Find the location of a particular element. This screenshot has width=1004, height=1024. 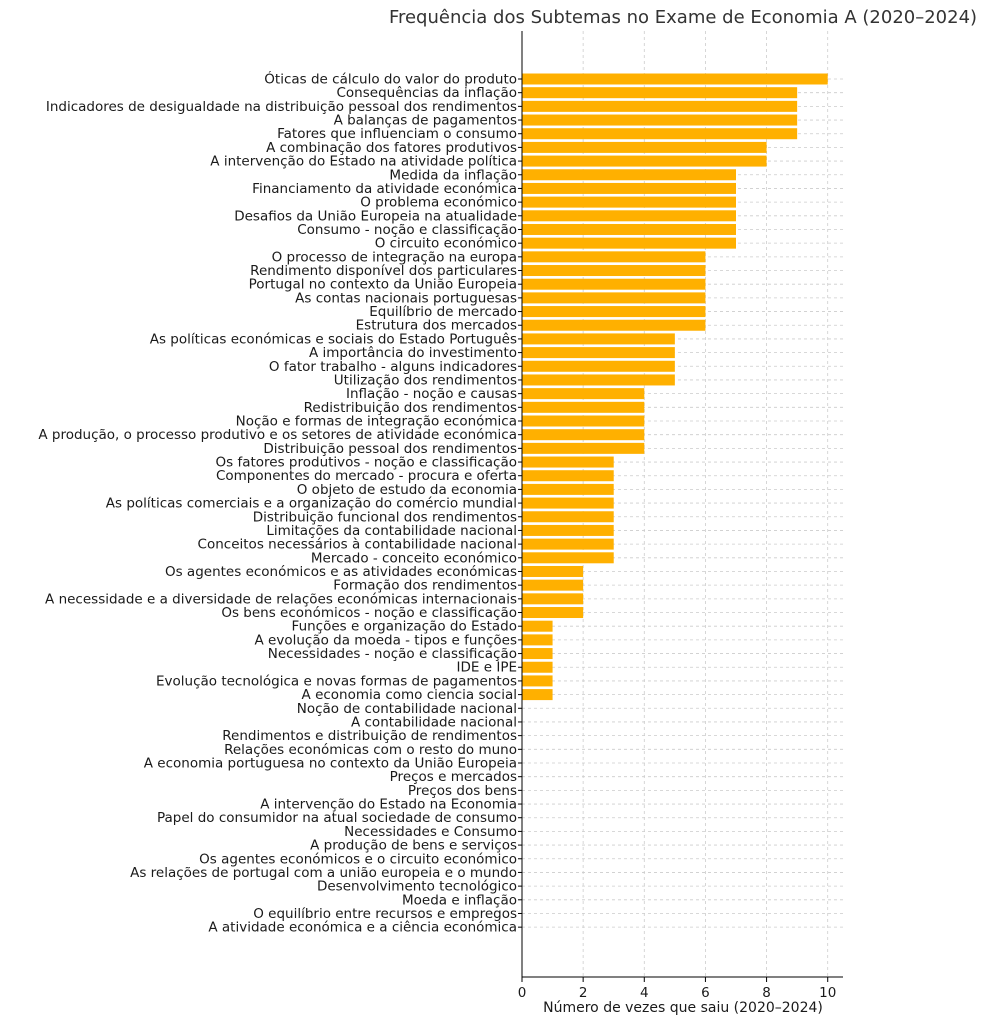

category-label: Portugal no contexto da União Europeia is located at coordinates (383, 285).